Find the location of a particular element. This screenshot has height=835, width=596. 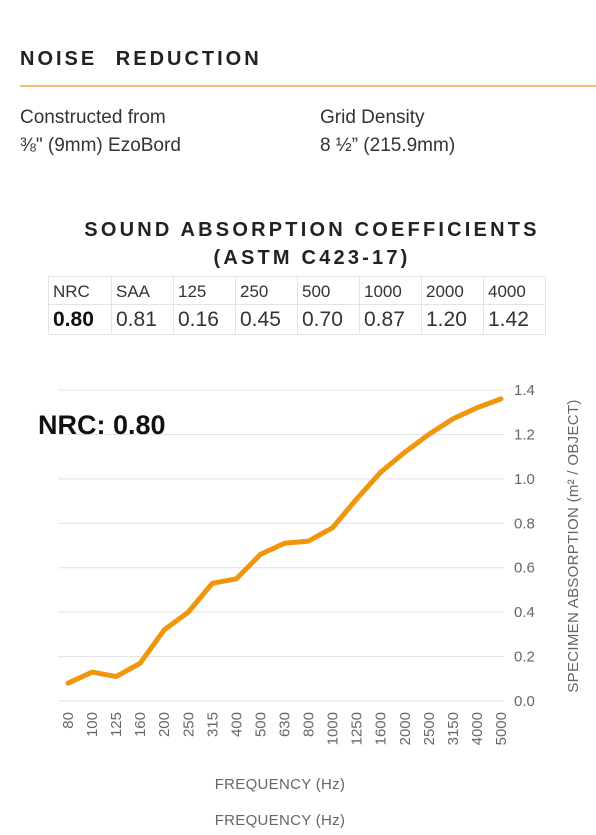

x-tick-label: 2000 is located at coordinates (405, 728).